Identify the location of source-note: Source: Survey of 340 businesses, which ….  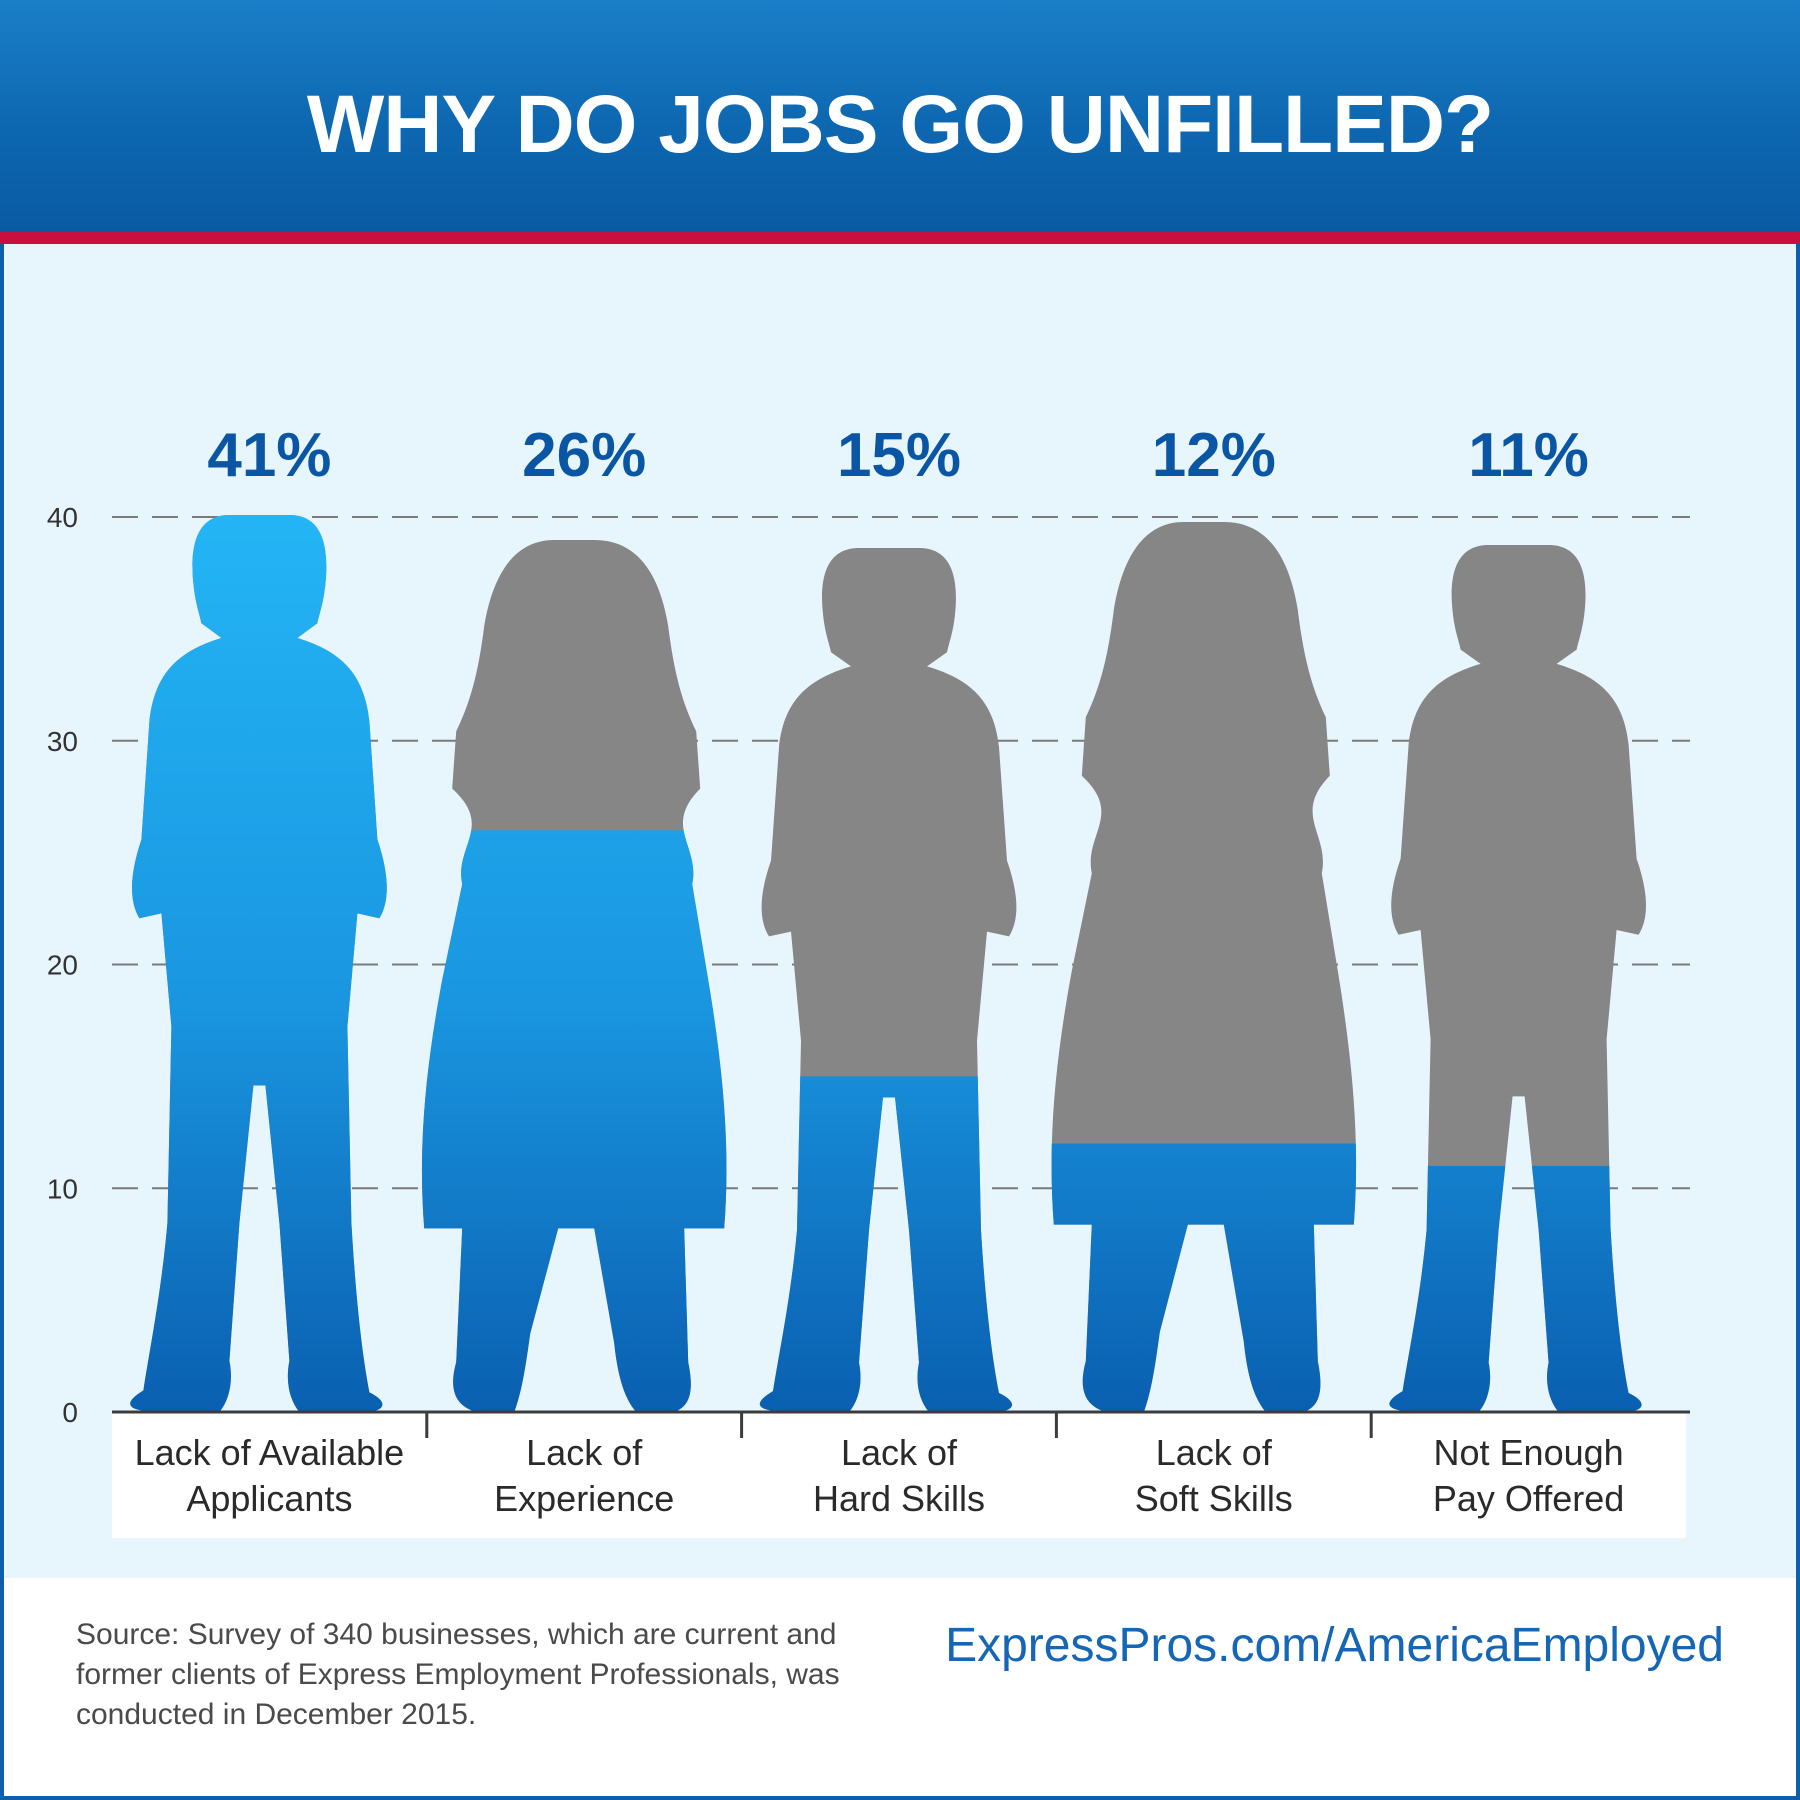
(458, 1674).